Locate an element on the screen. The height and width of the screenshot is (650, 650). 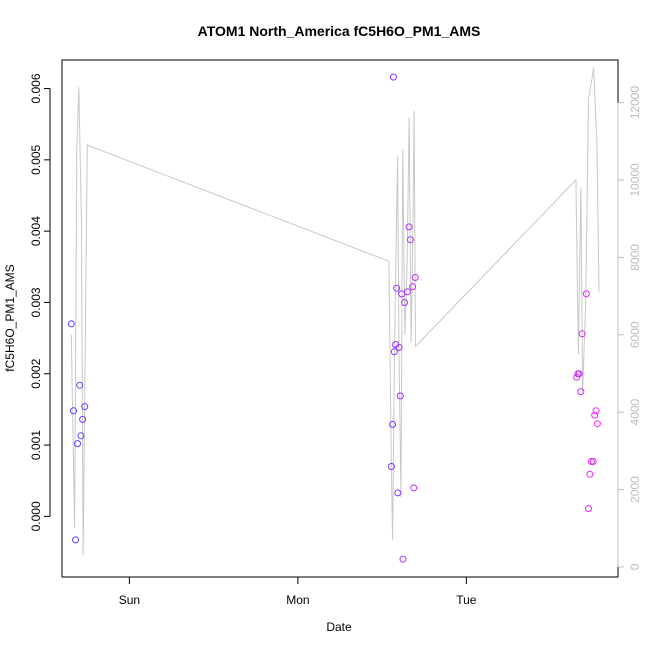
x-tick-label: Sun is located at coordinates (129, 600).